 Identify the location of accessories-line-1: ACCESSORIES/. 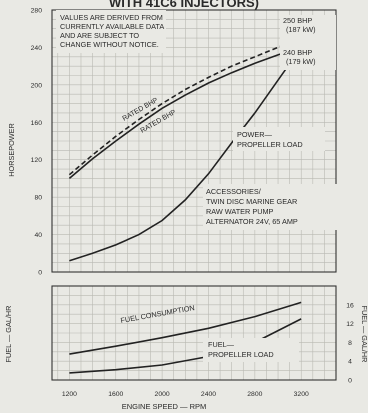
(234, 191).